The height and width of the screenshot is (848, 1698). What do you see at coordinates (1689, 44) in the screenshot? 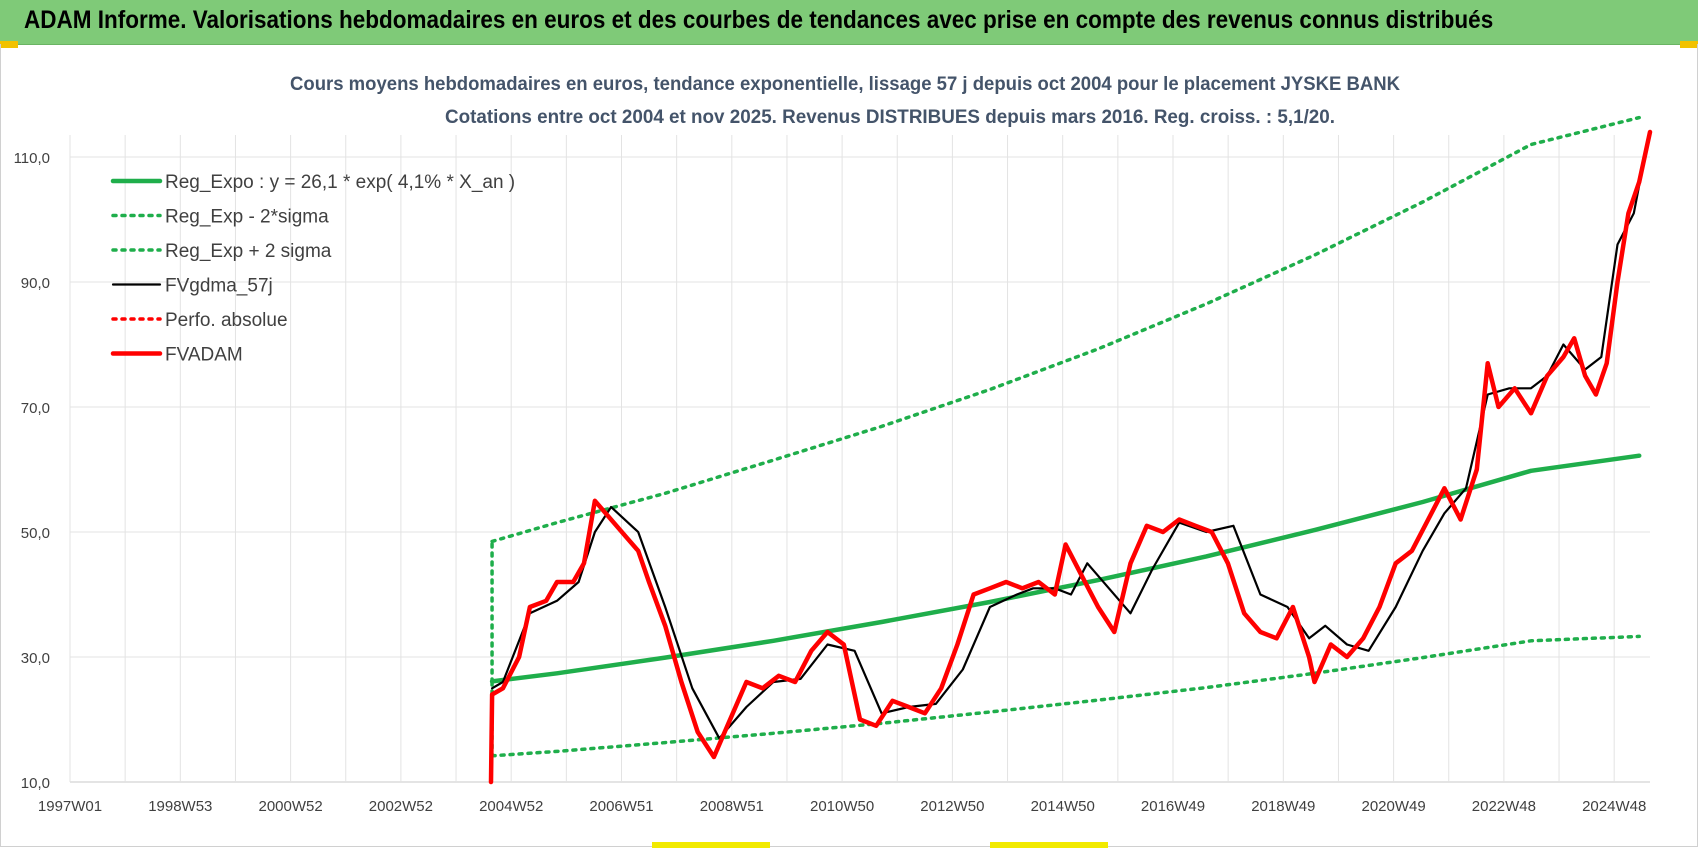
I see `corner-marker-right` at bounding box center [1689, 44].